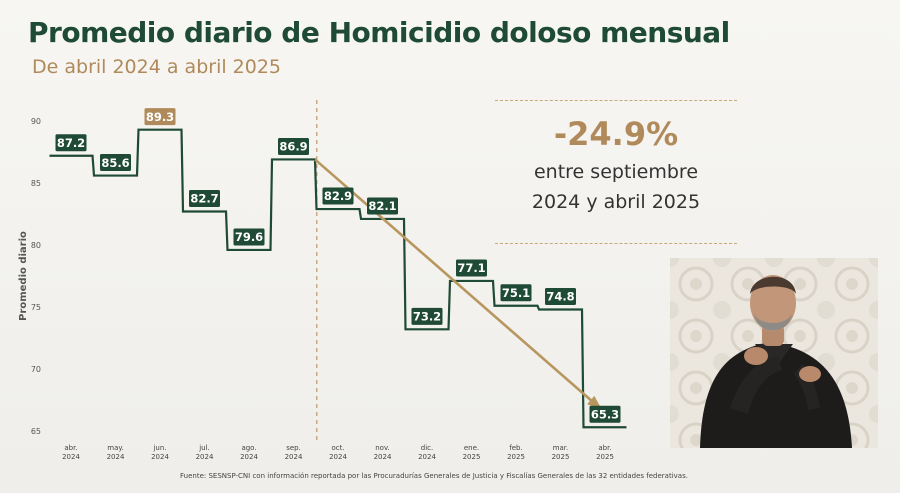  Describe the element at coordinates (605, 452) in the screenshot. I see `x-tick-label: abr. 2025` at that location.